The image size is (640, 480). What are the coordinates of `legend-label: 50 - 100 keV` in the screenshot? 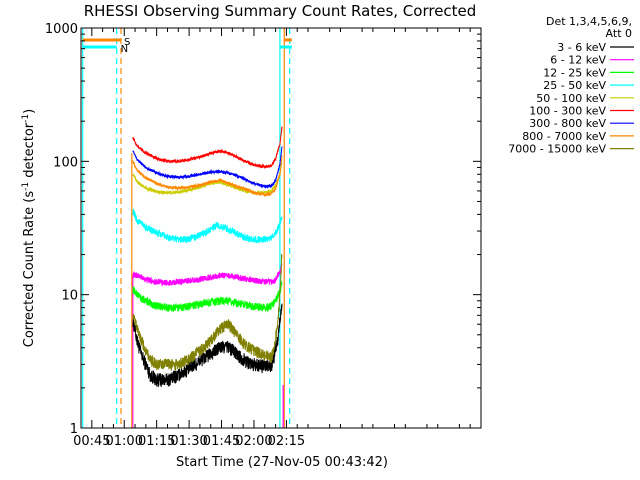 It's located at (571, 98).